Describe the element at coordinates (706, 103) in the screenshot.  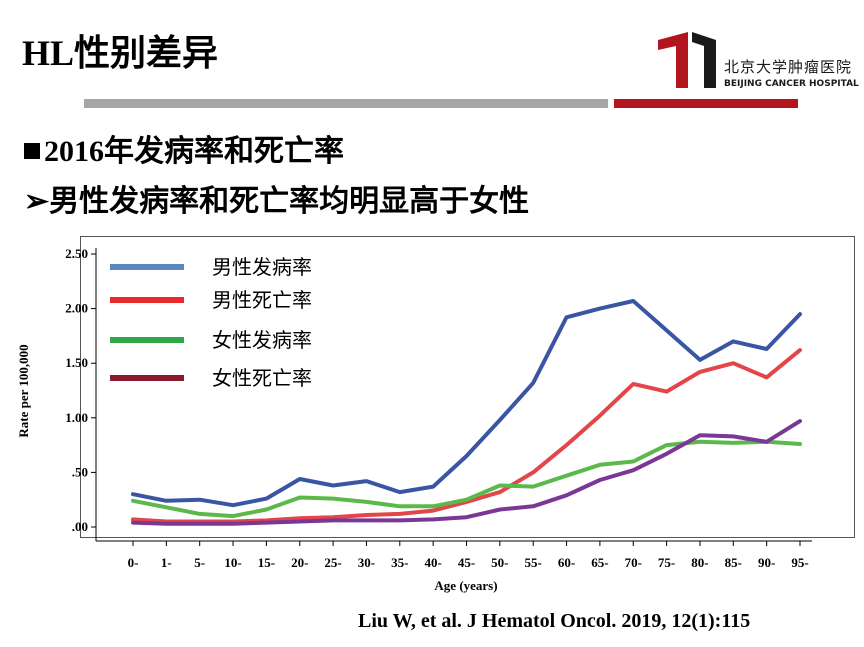
I see `title-divider-red` at that location.